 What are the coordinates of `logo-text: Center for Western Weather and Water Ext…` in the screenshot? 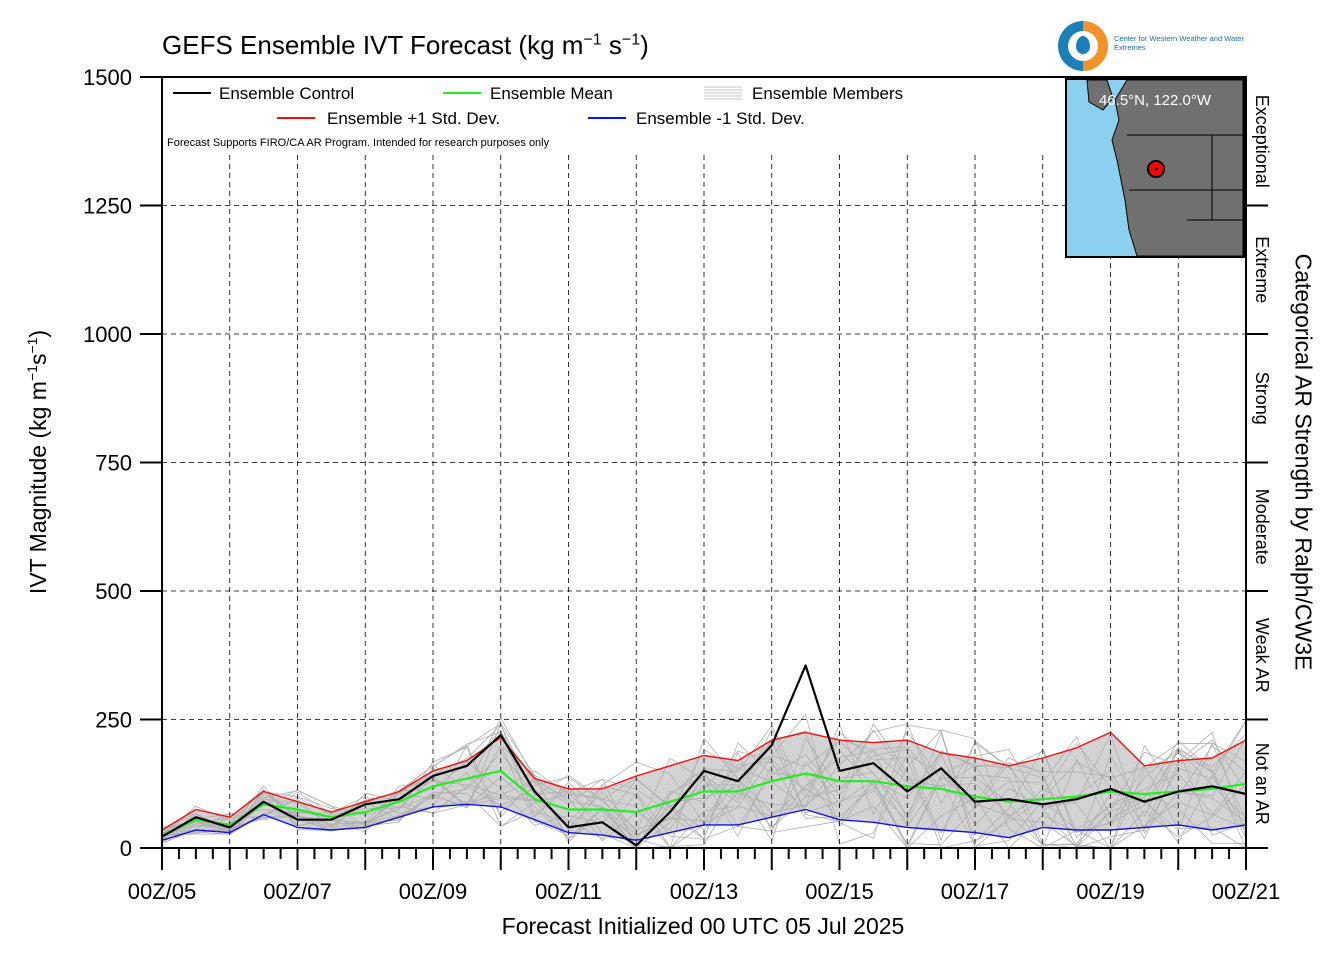 It's located at (1179, 43).